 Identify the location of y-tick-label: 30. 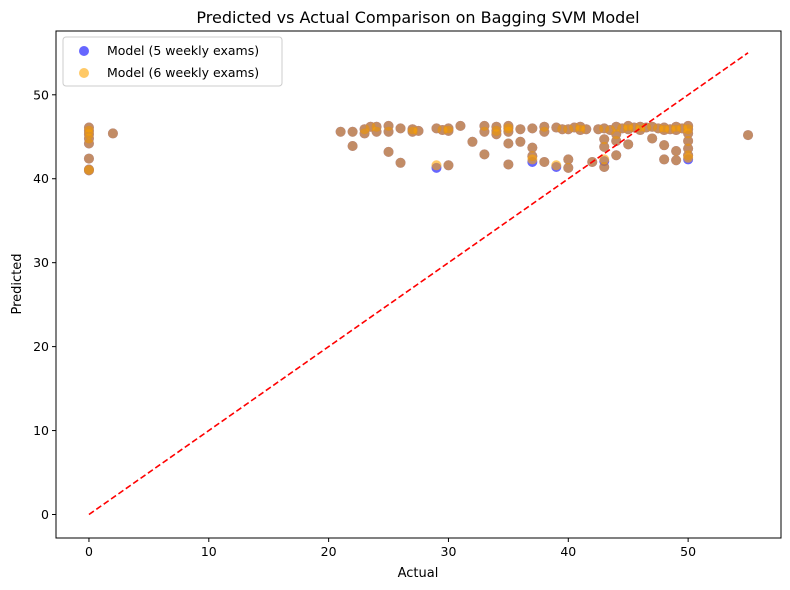
(41, 262).